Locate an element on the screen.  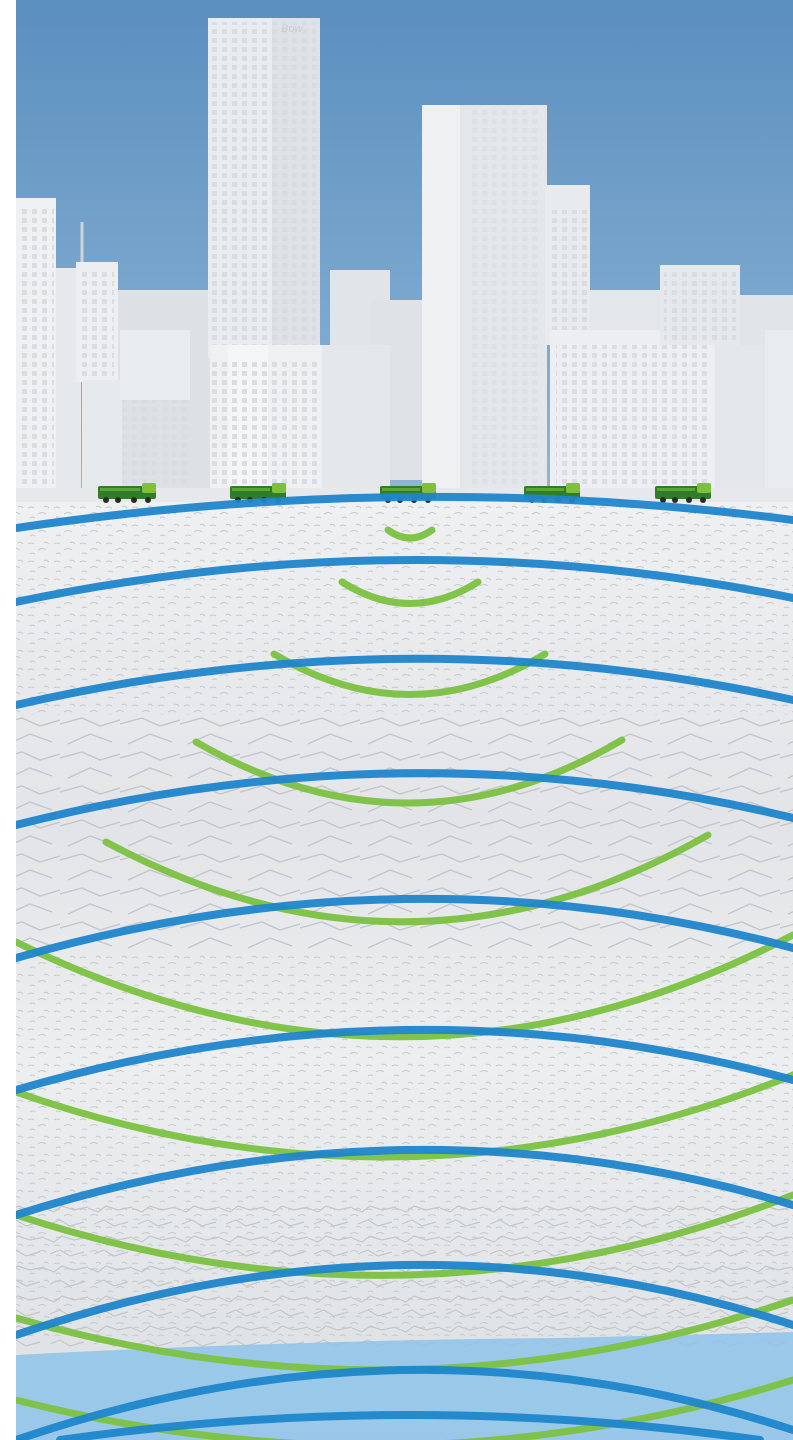
vibroseis-trucks is located at coordinates (404, 493).